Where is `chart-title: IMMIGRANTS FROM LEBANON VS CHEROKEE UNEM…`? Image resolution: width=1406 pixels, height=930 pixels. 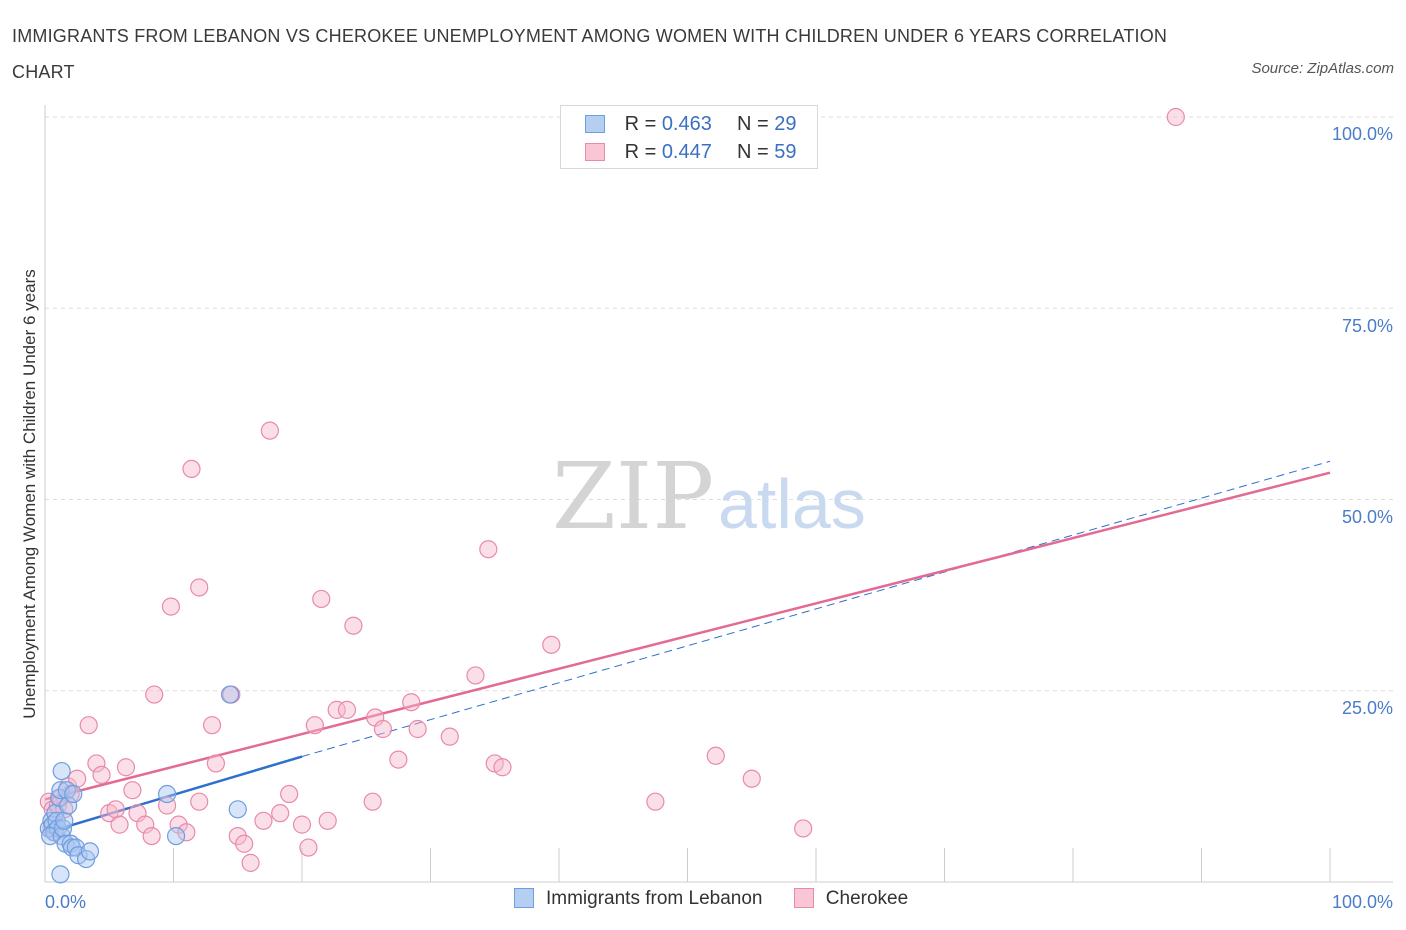 chart-title: IMMIGRANTS FROM LEBANON VS CHEROKEE UNEM… is located at coordinates (590, 54).